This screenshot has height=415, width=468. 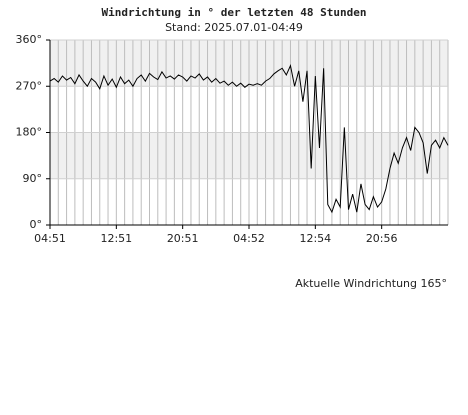 What do you see at coordinates (249, 238) in the screenshot?
I see `x-tick-label: 04:52` at bounding box center [249, 238].